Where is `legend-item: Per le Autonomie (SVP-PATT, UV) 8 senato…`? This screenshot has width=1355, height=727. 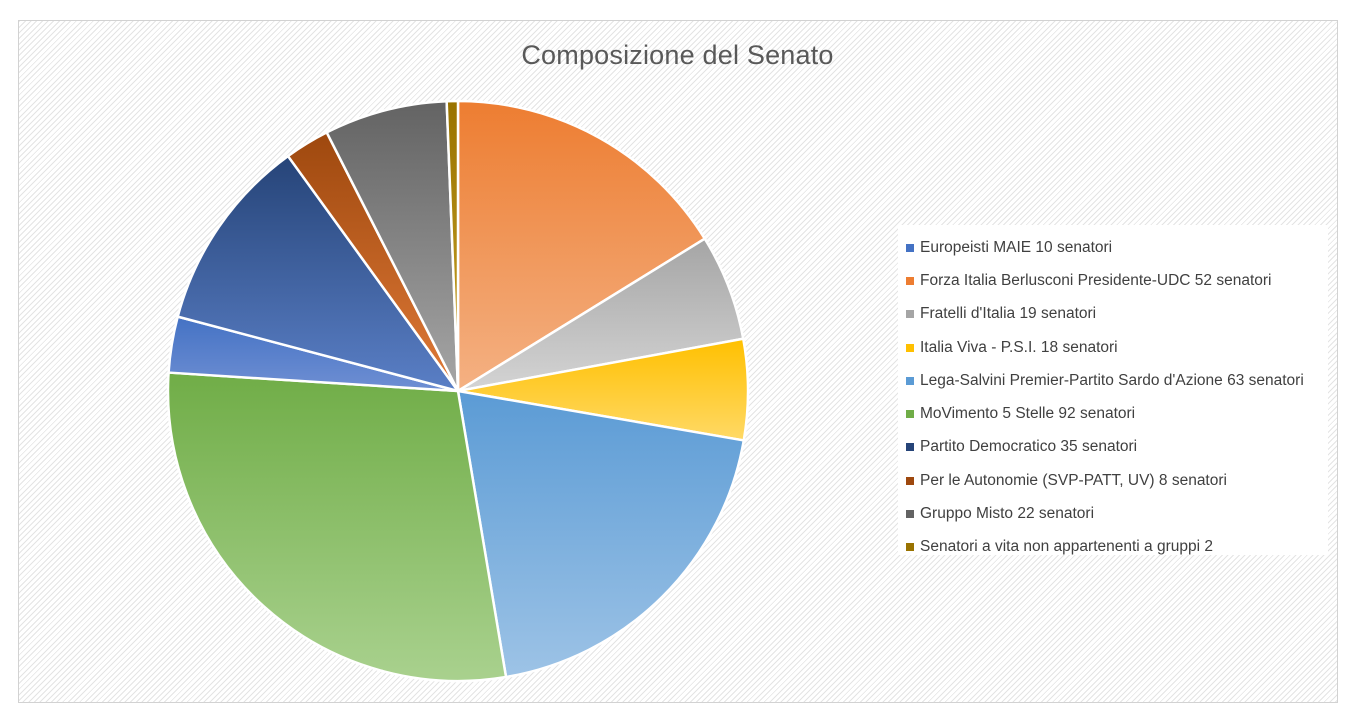 legend-item: Per le Autonomie (SVP-PATT, UV) 8 senato… is located at coordinates (1117, 480).